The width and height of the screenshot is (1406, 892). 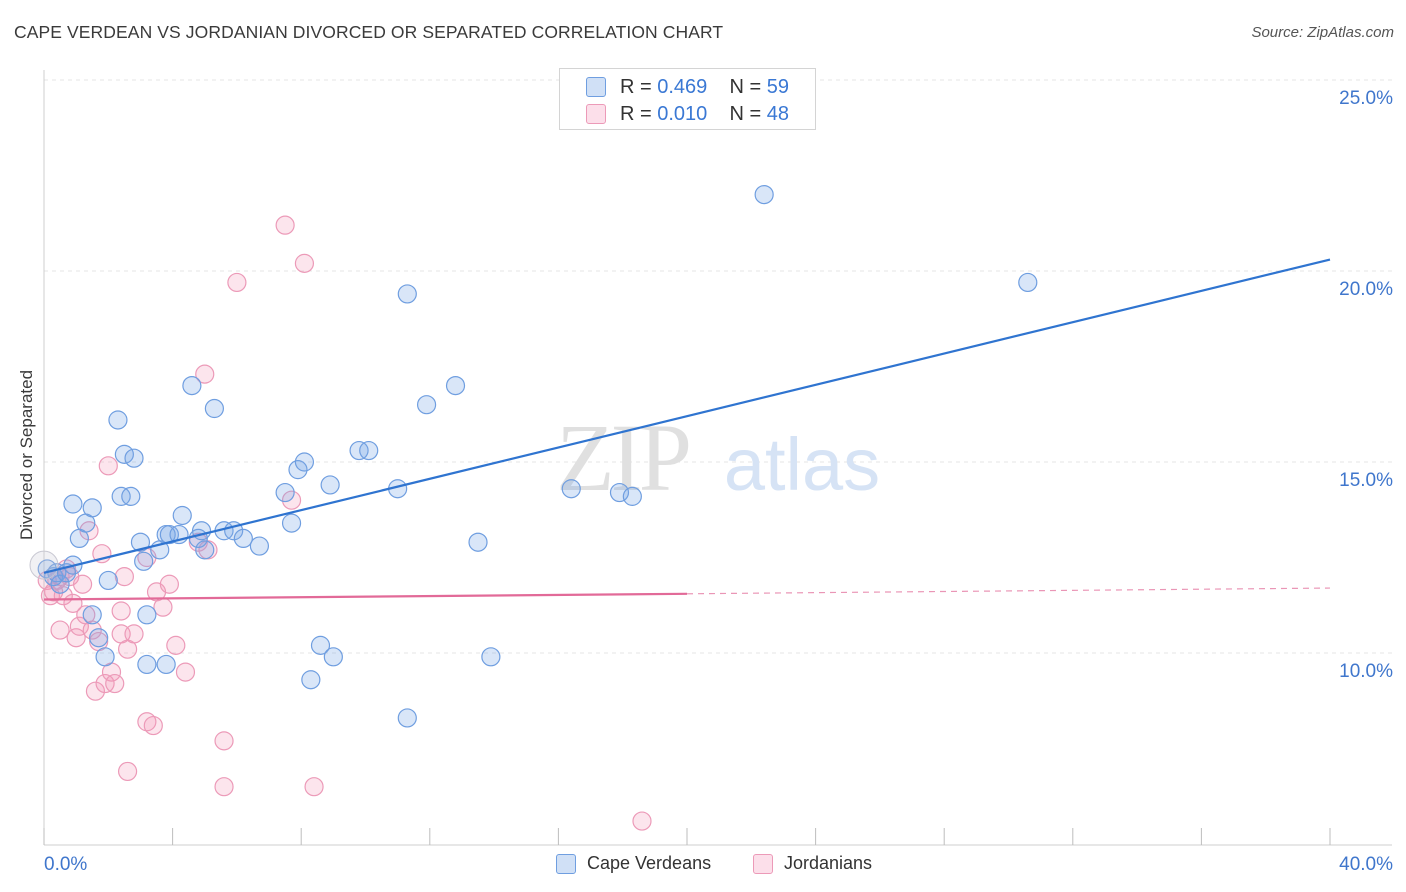 I want to click on r-value: 0.010, so click(x=682, y=114).